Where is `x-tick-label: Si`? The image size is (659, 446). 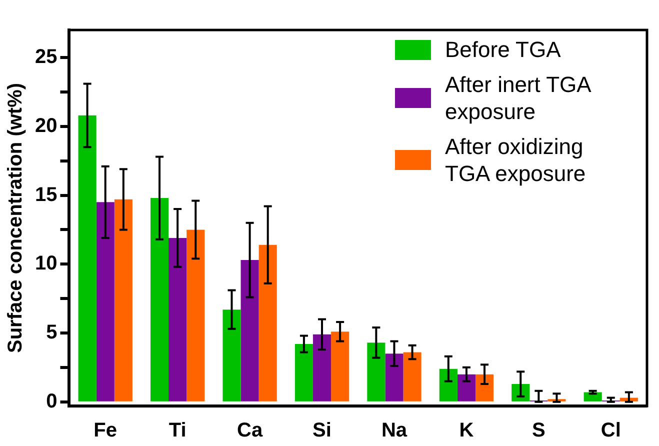 x-tick-label: Si is located at coordinates (322, 431).